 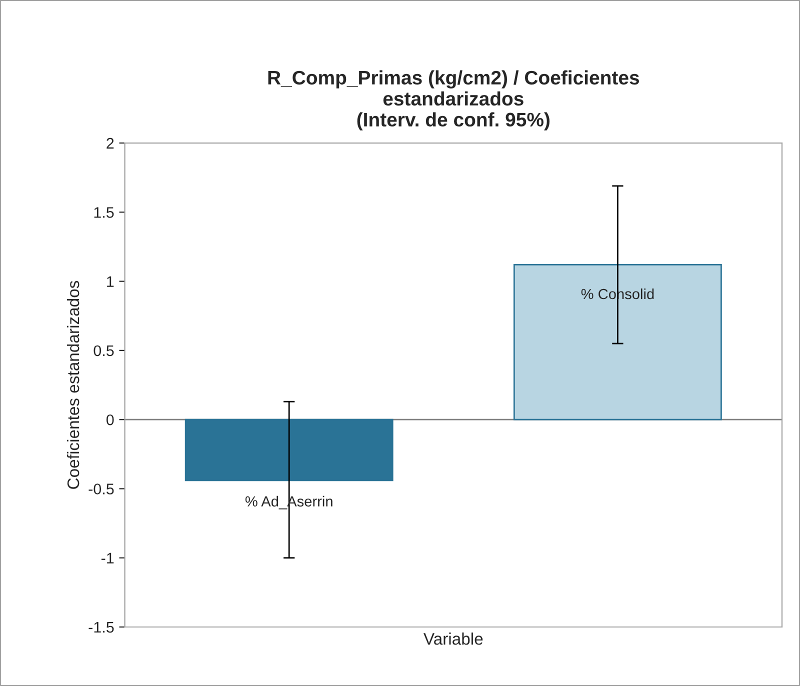 I want to click on y-tick-label: 0, so click(x=110, y=420).